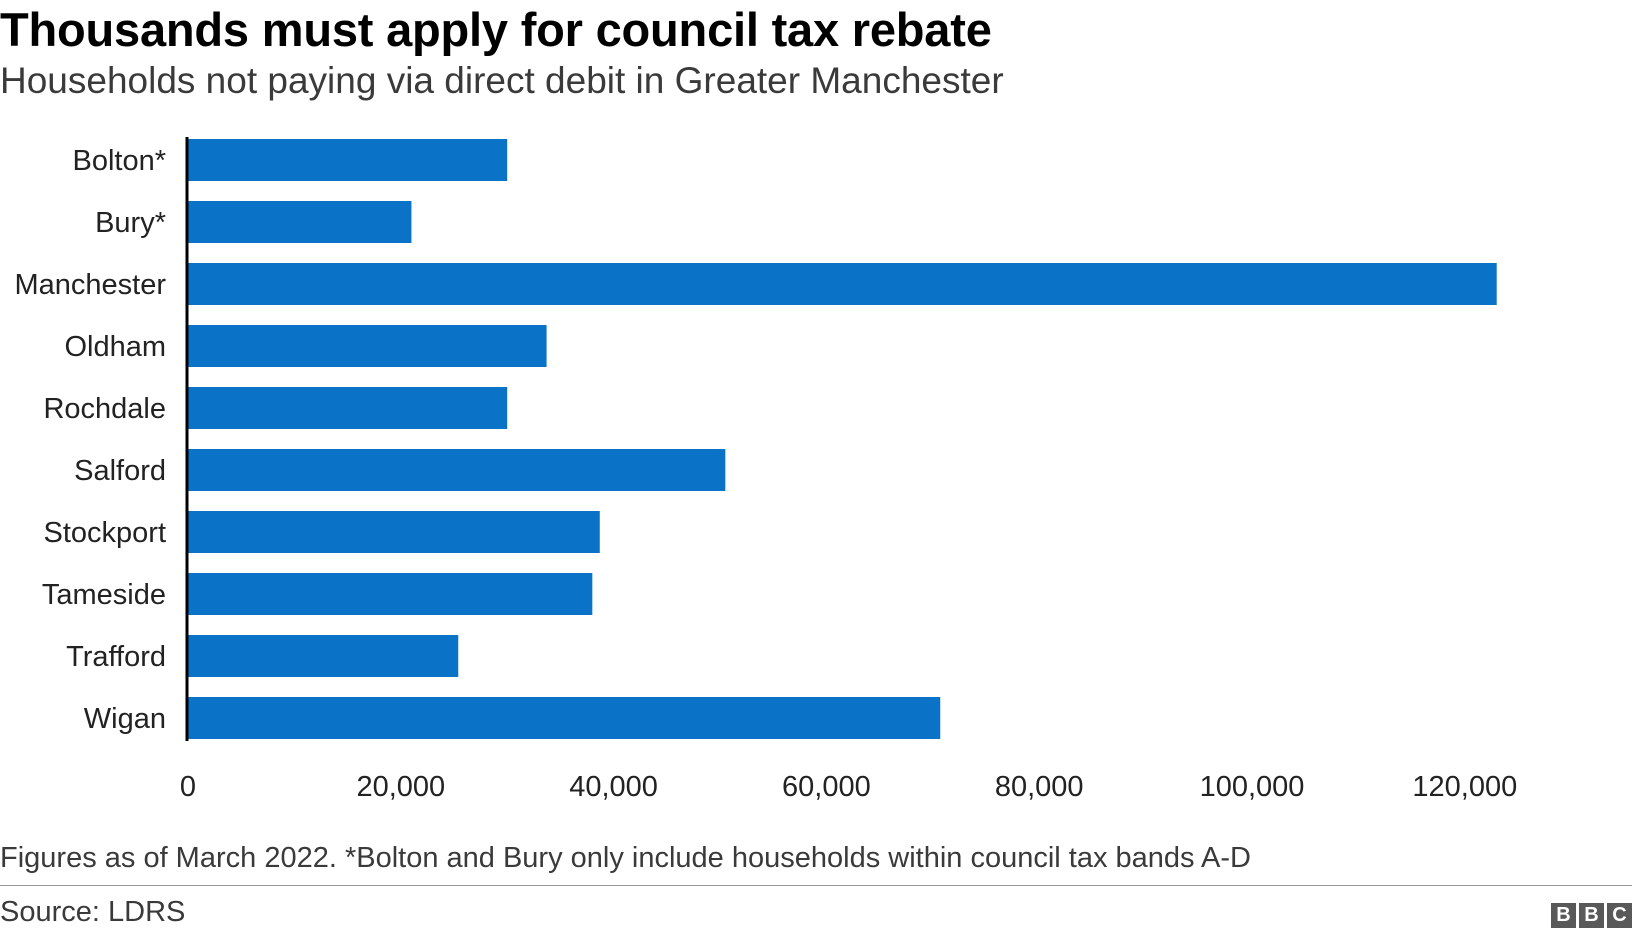 The width and height of the screenshot is (1632, 940). Describe the element at coordinates (105, 533) in the screenshot. I see `category-label: Stockport` at that location.